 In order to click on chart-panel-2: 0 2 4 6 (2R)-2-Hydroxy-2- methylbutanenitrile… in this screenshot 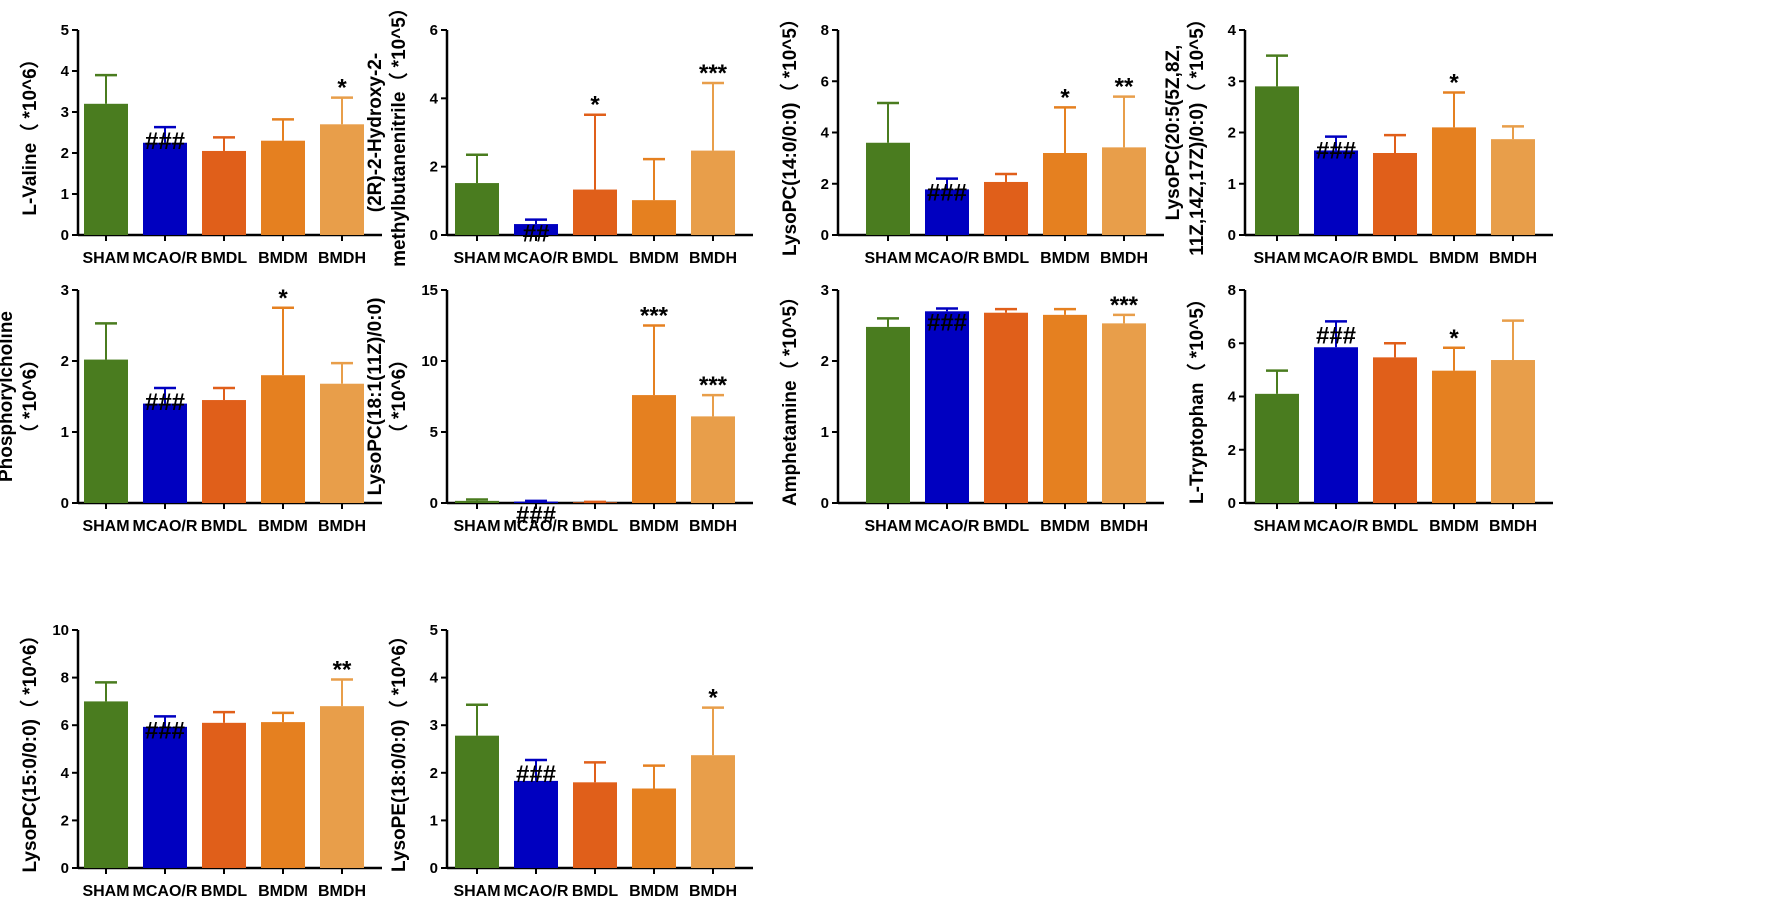, I will do `click(559, 133)`.